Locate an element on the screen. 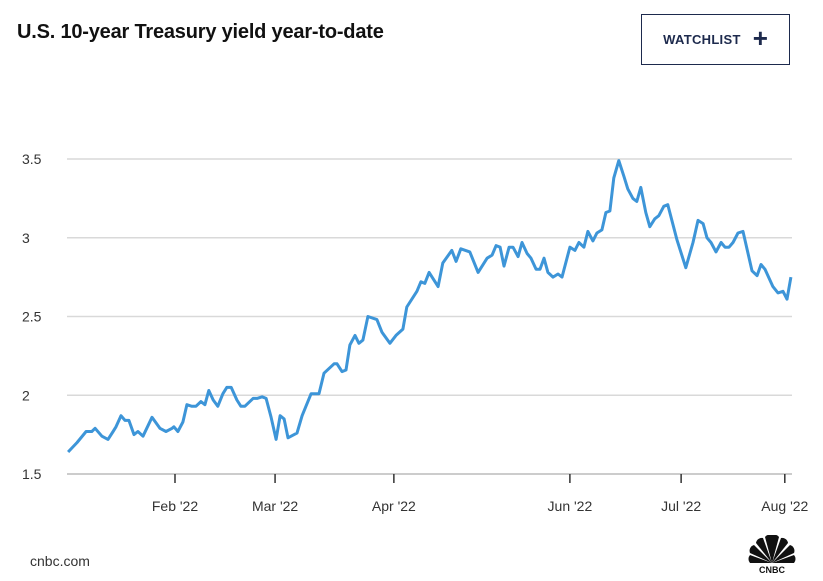  watchlist-button: WATCHLIST + is located at coordinates (715, 39).